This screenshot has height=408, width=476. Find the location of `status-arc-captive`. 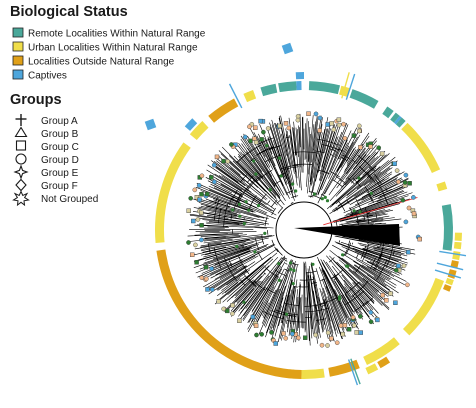

status-arc-captive is located at coordinates (299, 86).